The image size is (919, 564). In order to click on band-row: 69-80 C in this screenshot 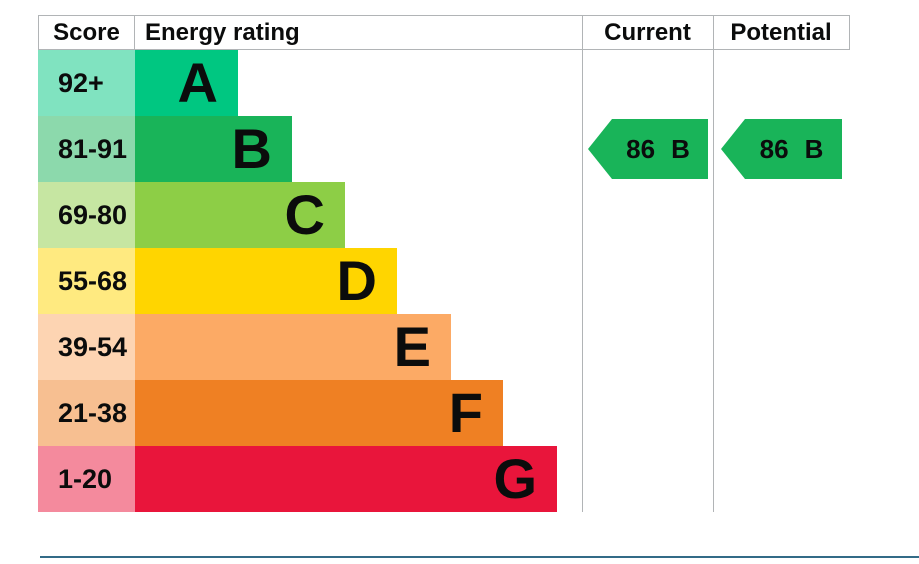, I will do `click(444, 215)`.